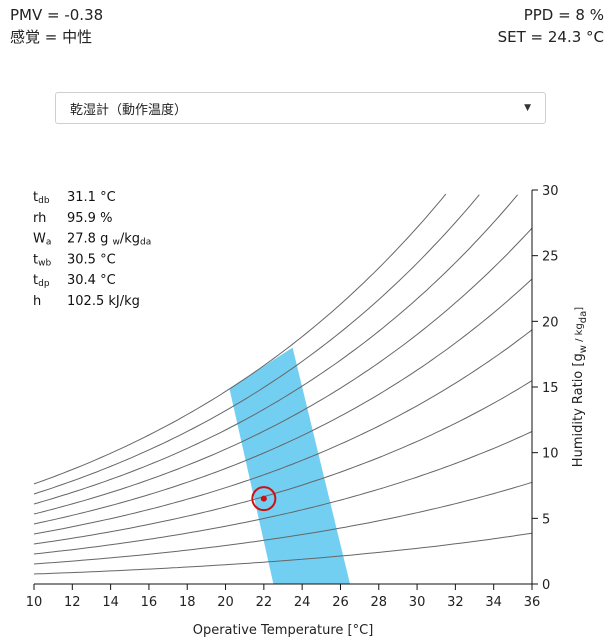  I want to click on x-axis-label: Operative Temperature [°C], so click(283, 630).